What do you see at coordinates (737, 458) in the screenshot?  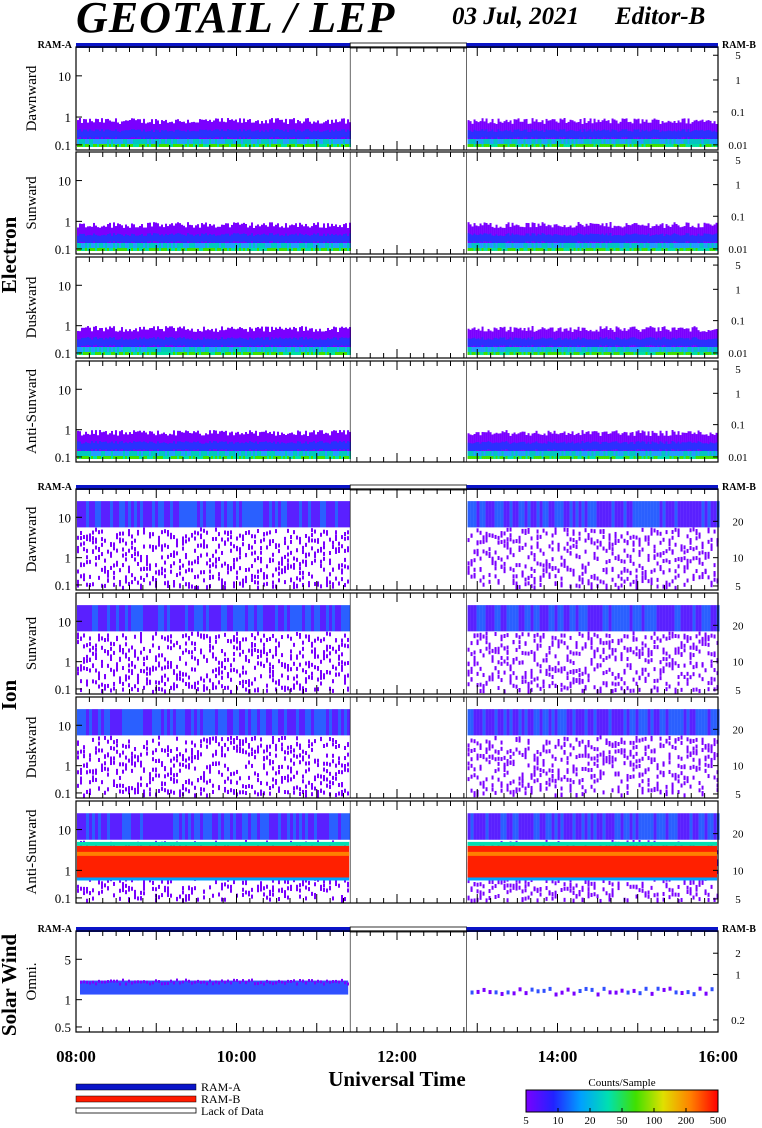 I see `right-tick-label: 0.01` at bounding box center [737, 458].